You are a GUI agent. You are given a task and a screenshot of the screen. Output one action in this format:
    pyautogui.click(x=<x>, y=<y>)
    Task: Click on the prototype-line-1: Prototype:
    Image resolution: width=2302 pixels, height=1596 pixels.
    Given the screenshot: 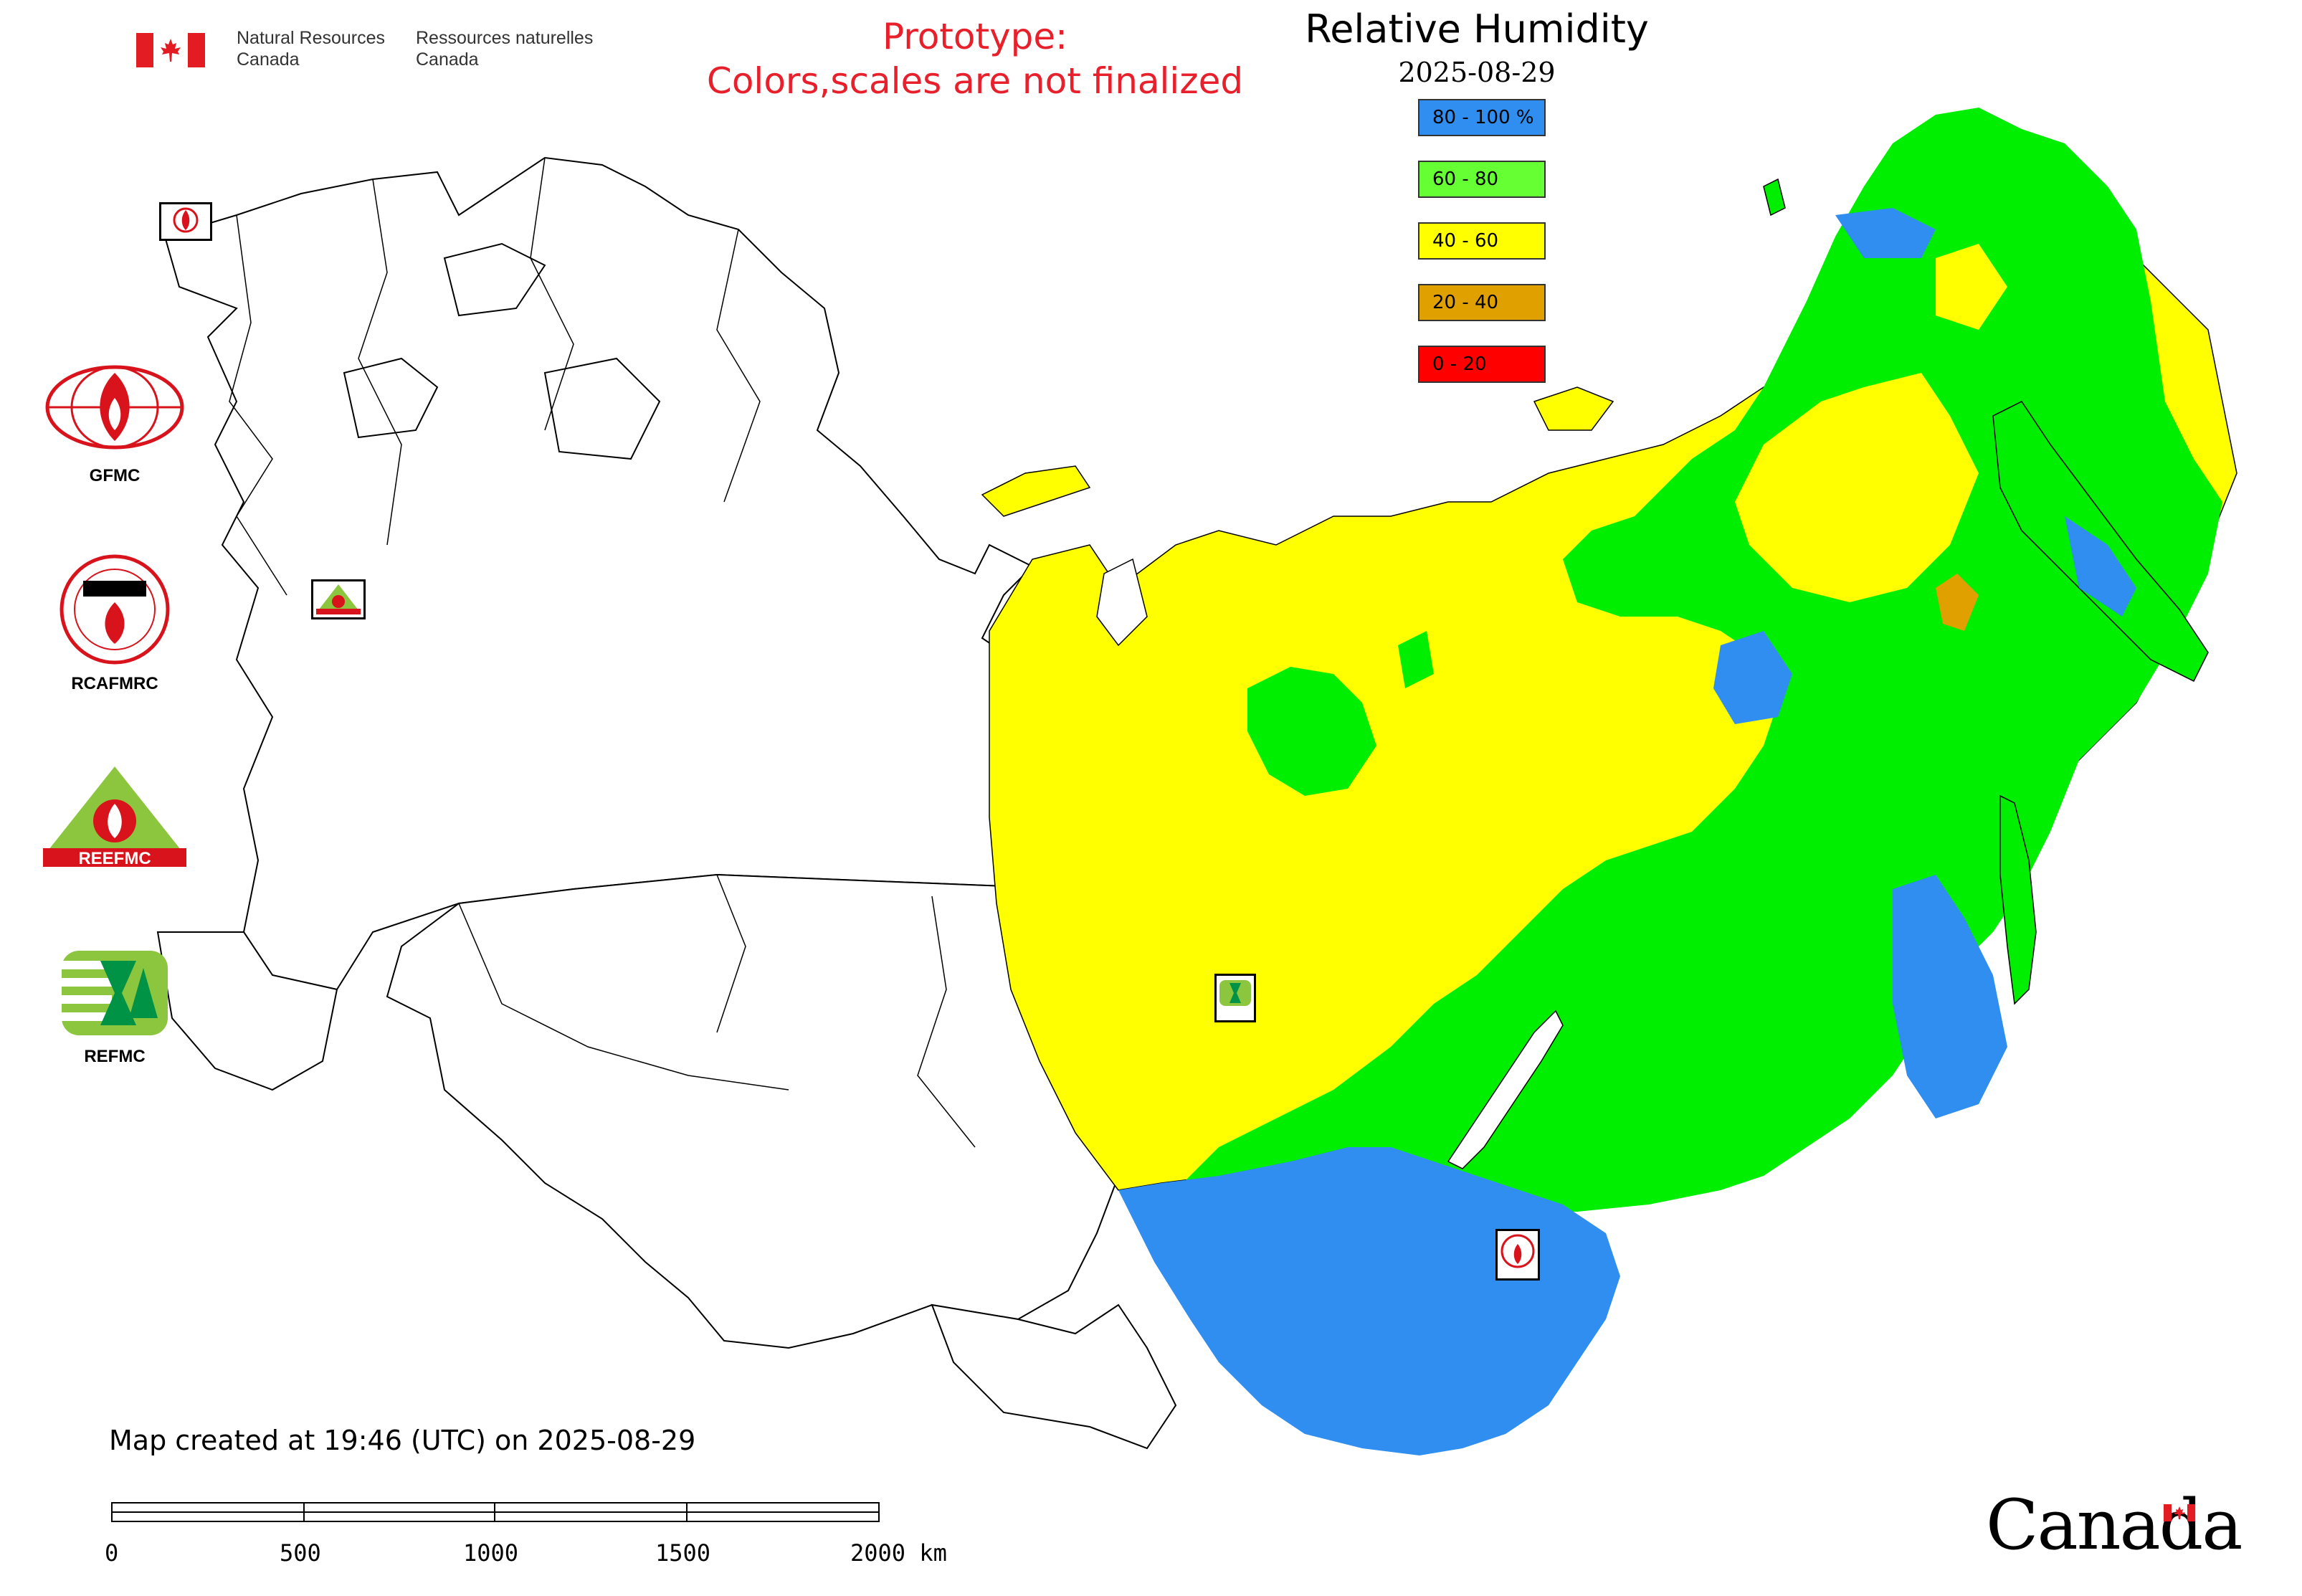 What is the action you would take?
    pyautogui.click(x=975, y=36)
    